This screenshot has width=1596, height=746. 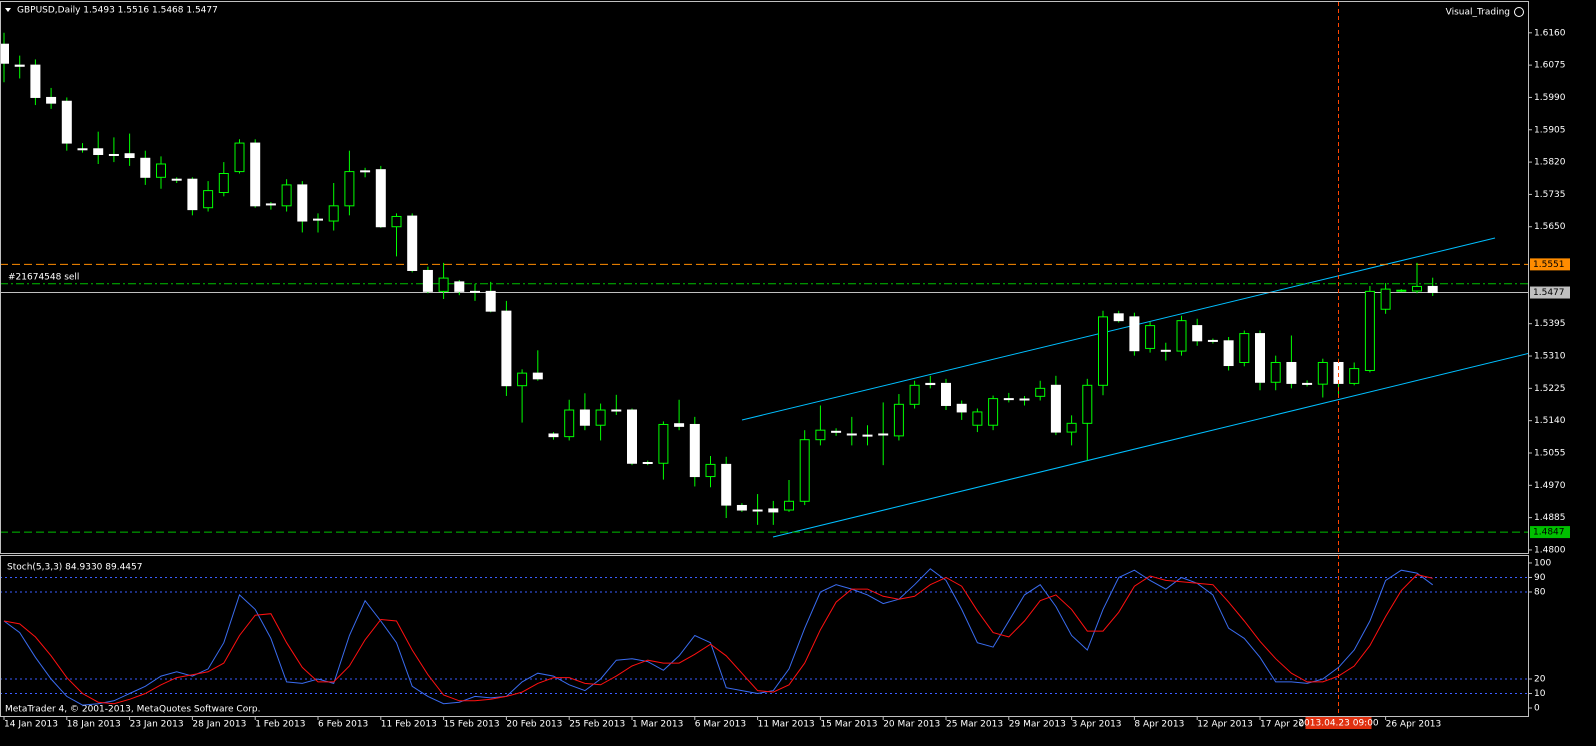 What do you see at coordinates (1550, 66) in the screenshot?
I see `y-tick-label: 1.6075` at bounding box center [1550, 66].